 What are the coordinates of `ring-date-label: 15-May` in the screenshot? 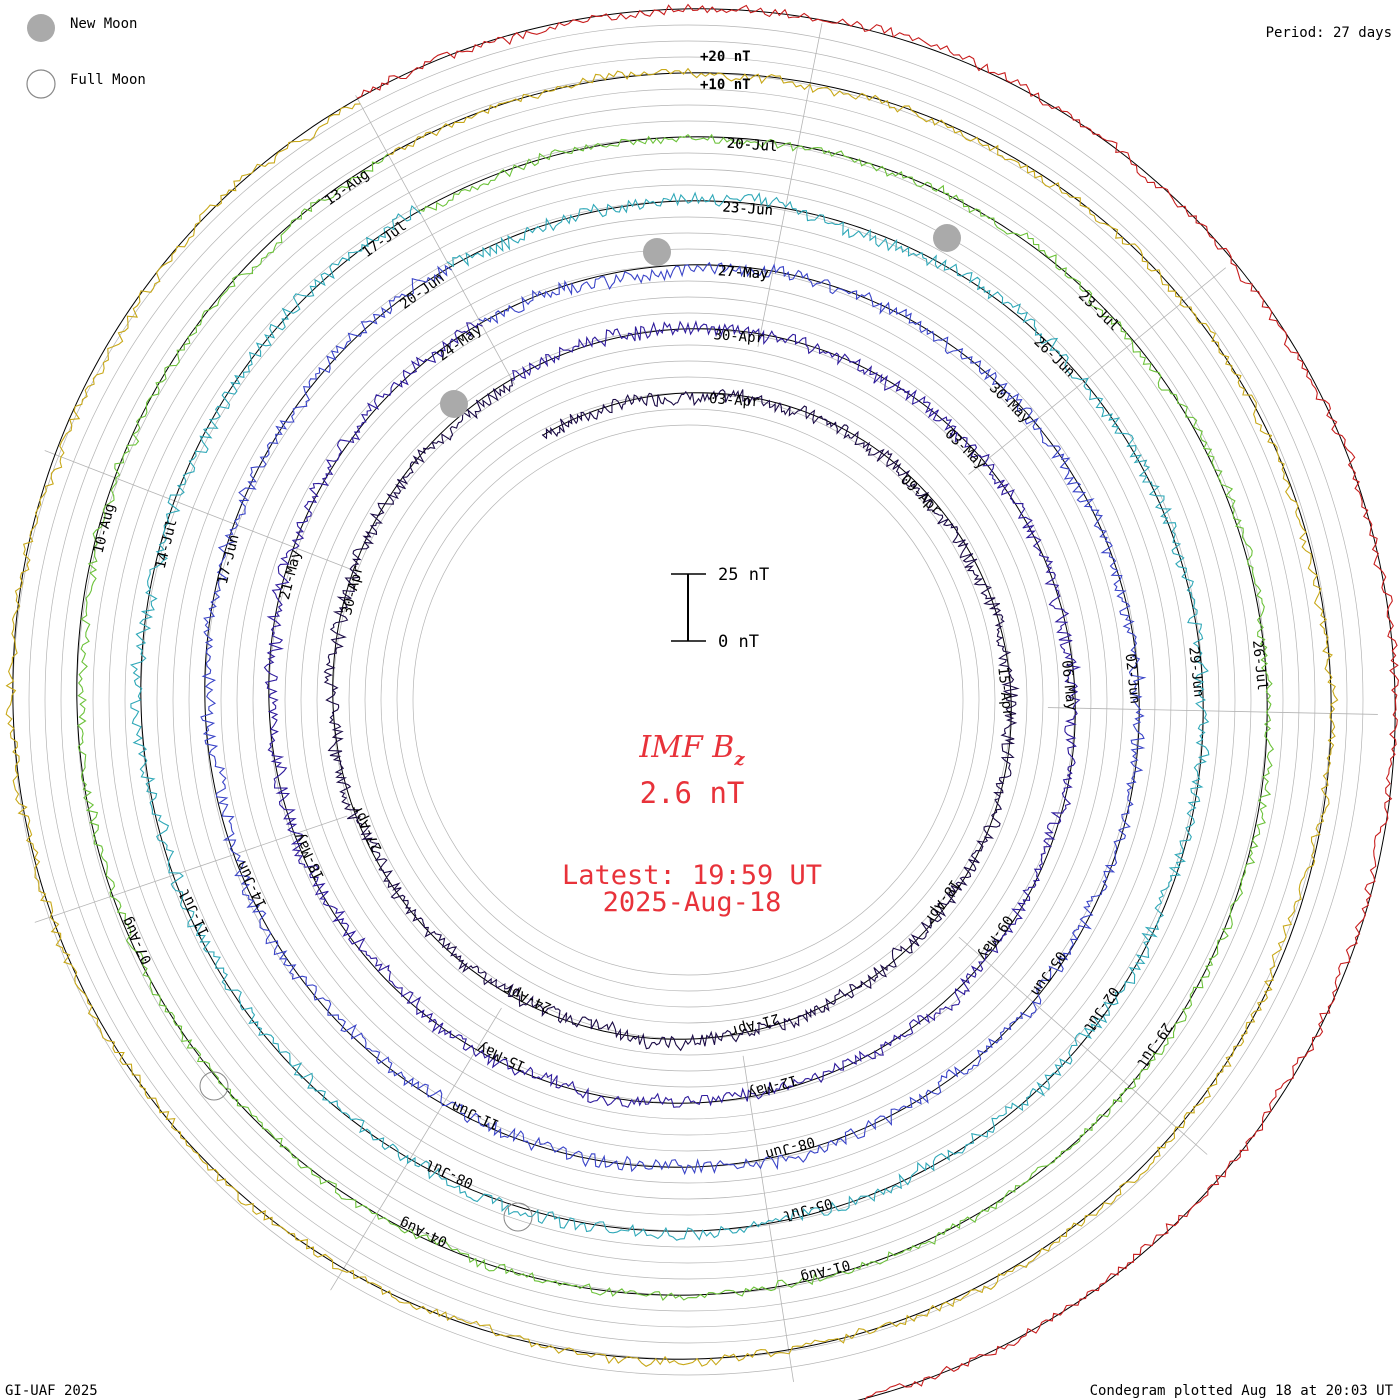 It's located at (501, 1056).